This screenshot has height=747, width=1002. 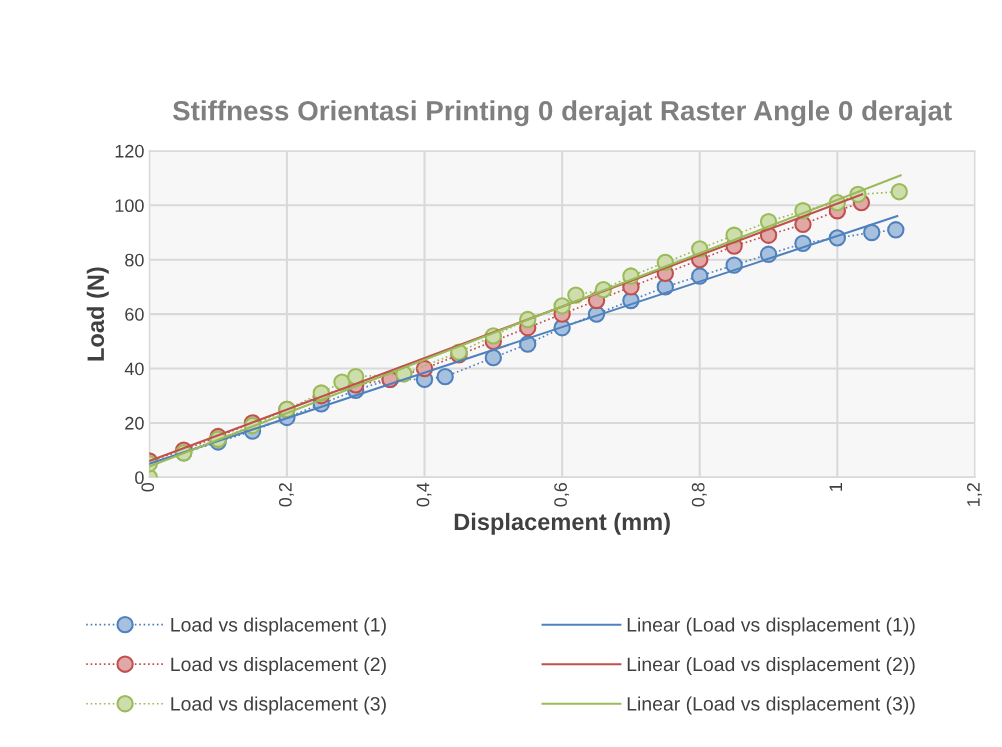 What do you see at coordinates (134, 314) in the screenshot?
I see `y-tick-label: 60` at bounding box center [134, 314].